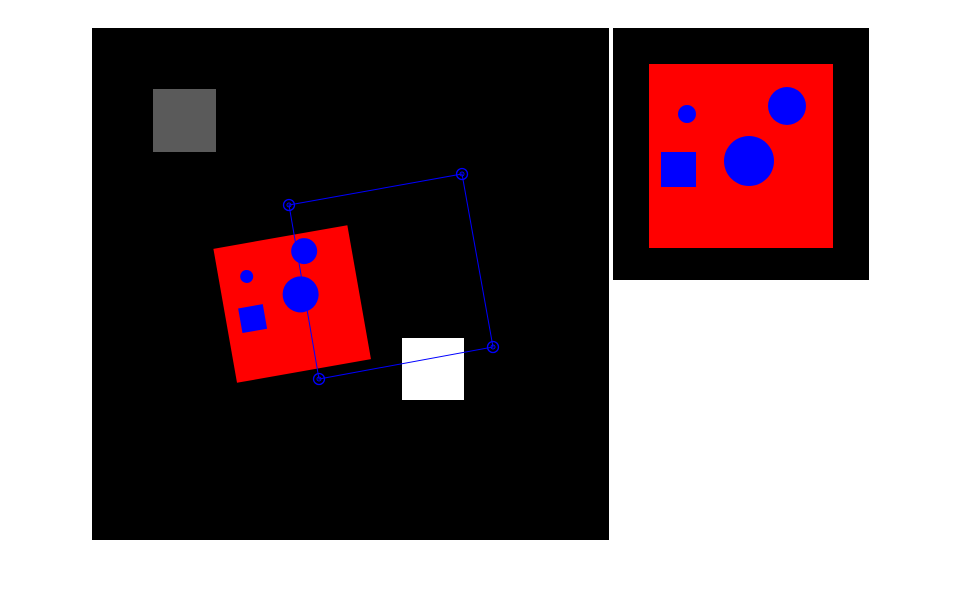 This screenshot has height=603, width=959. I want to click on corner-handle-top-right, so click(462, 174).